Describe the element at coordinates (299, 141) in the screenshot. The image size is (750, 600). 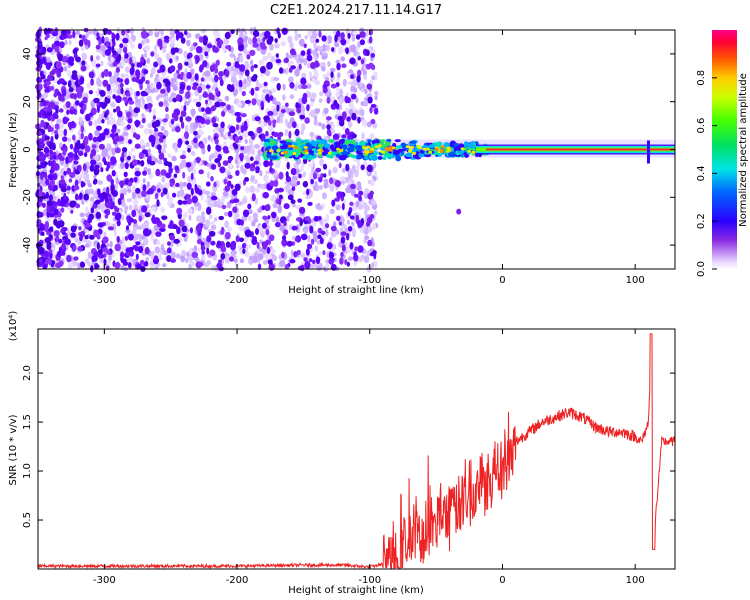
I see `signal-cell` at that location.